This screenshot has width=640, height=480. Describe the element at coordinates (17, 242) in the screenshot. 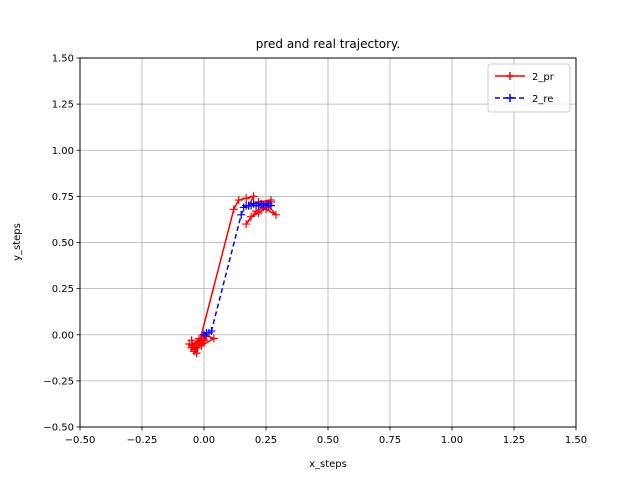

I see `y-axis-label: y_steps` at that location.